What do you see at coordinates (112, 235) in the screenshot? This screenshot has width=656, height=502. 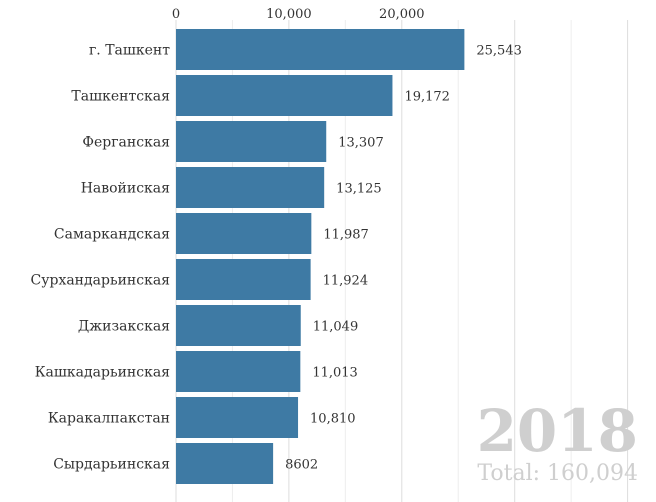 I see `category-label: Самаркандская` at bounding box center [112, 235].